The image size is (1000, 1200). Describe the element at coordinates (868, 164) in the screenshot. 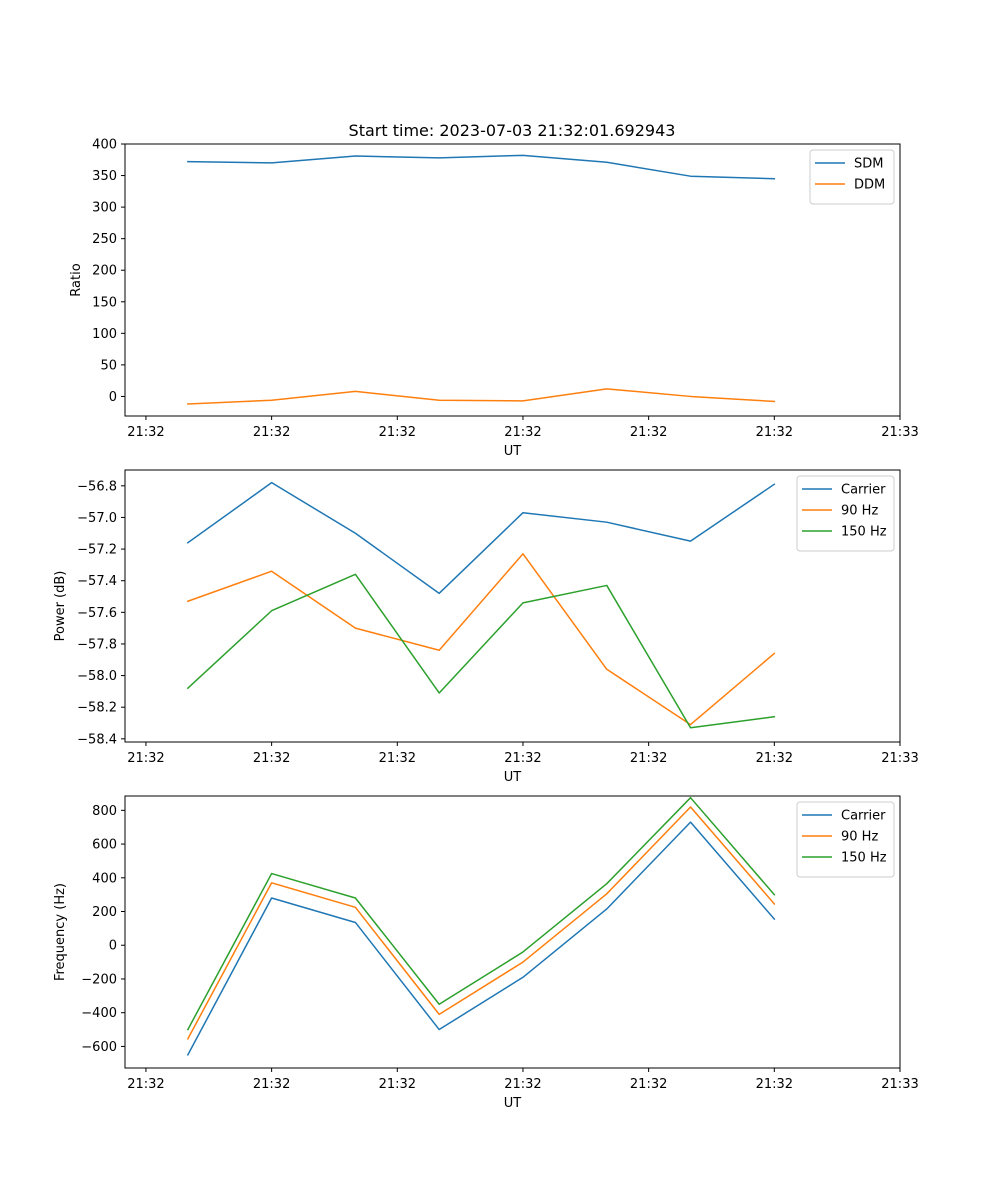

I see `ratio-legend-label-sdm: SDM` at that location.